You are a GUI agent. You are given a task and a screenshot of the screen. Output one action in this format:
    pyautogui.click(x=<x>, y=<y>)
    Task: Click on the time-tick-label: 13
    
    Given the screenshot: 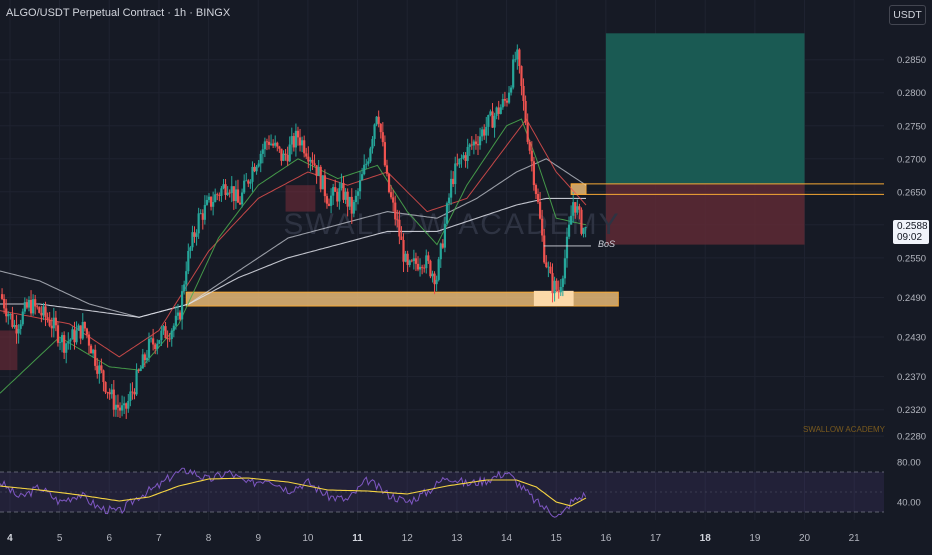 What is the action you would take?
    pyautogui.click(x=457, y=538)
    